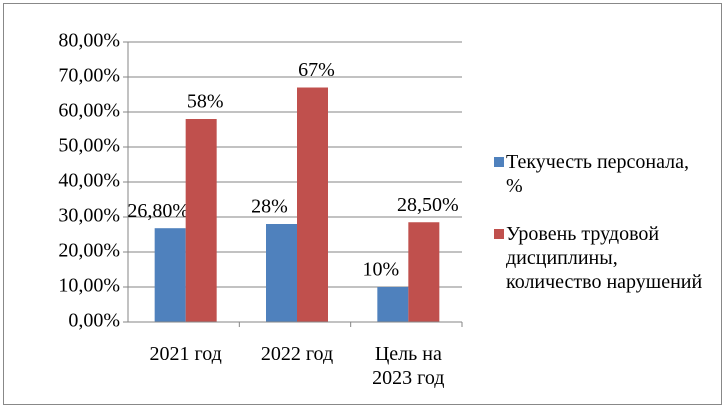 The image size is (725, 409). Describe the element at coordinates (316, 70) in the screenshot. I see `data-label: 67%` at that location.